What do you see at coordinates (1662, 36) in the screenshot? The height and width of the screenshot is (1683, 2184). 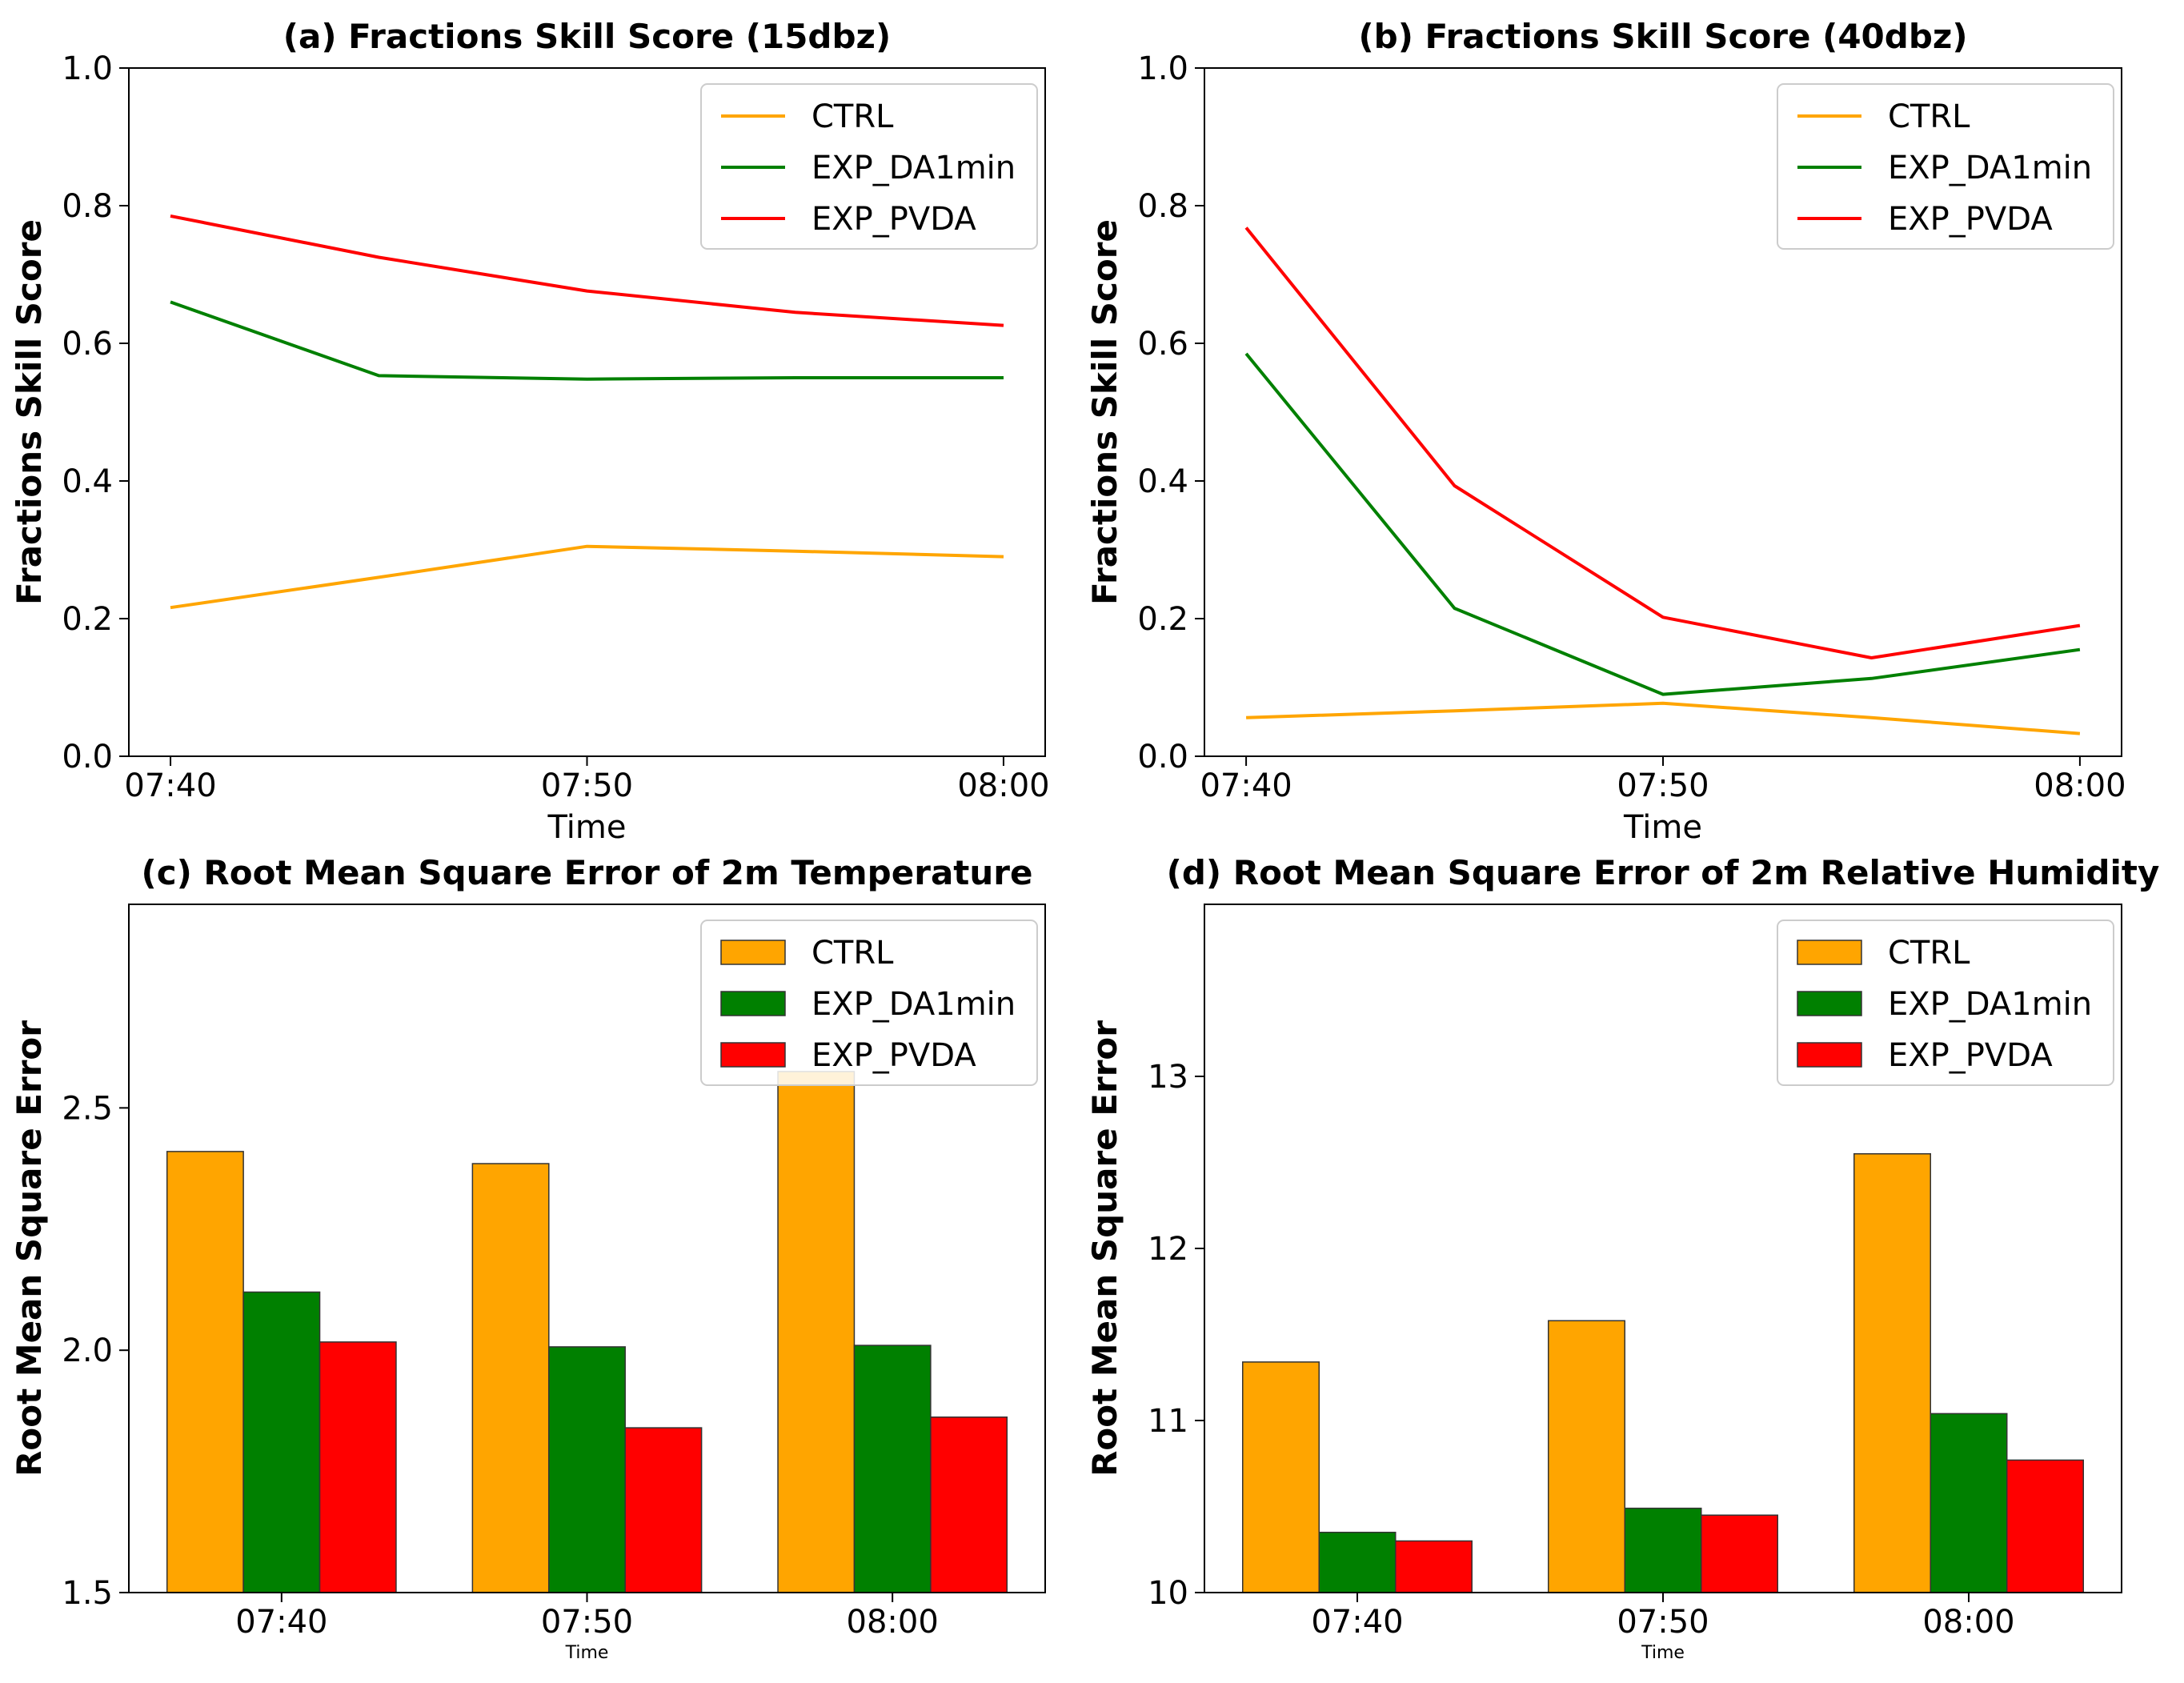 I see `panel-title: (b) Fractions Skill Score (40dbz)` at bounding box center [1662, 36].